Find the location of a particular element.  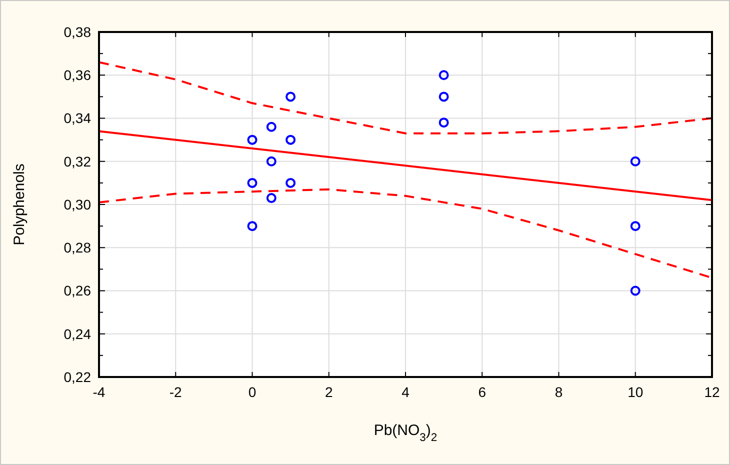

x-tick-label: 12 is located at coordinates (712, 392).